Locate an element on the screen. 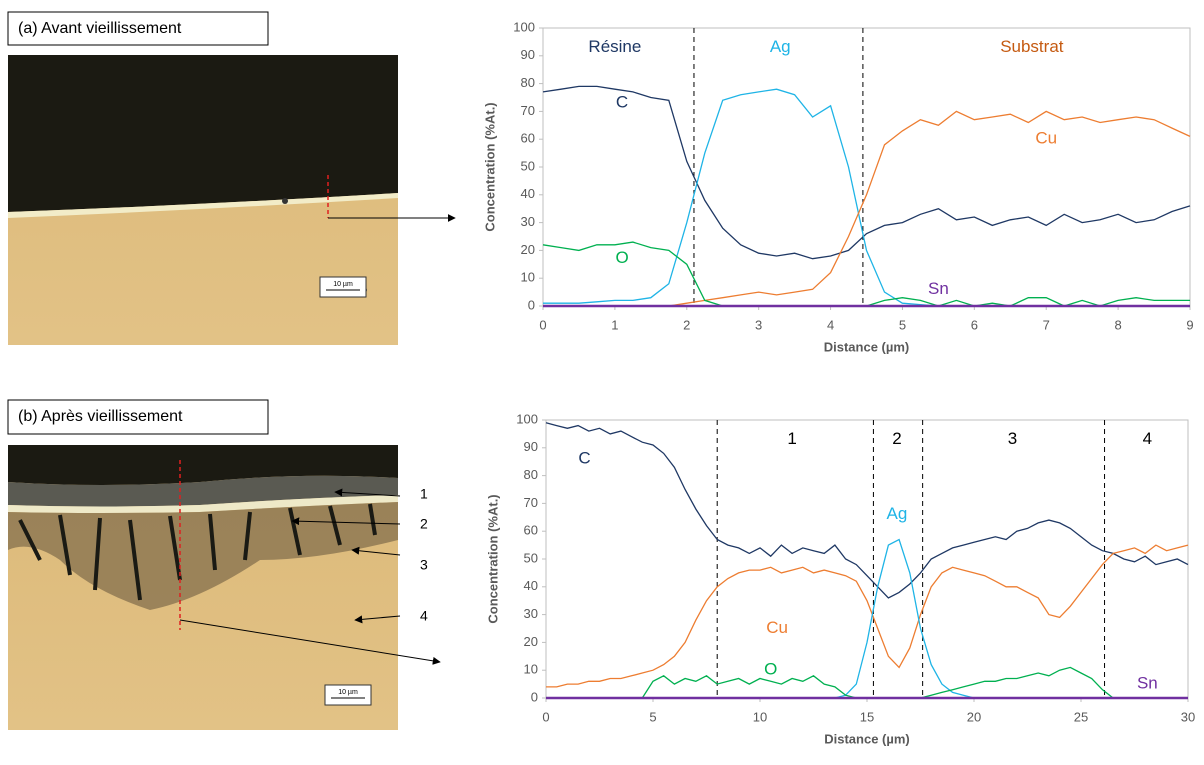  x-tick-label: 15 is located at coordinates (867, 716).